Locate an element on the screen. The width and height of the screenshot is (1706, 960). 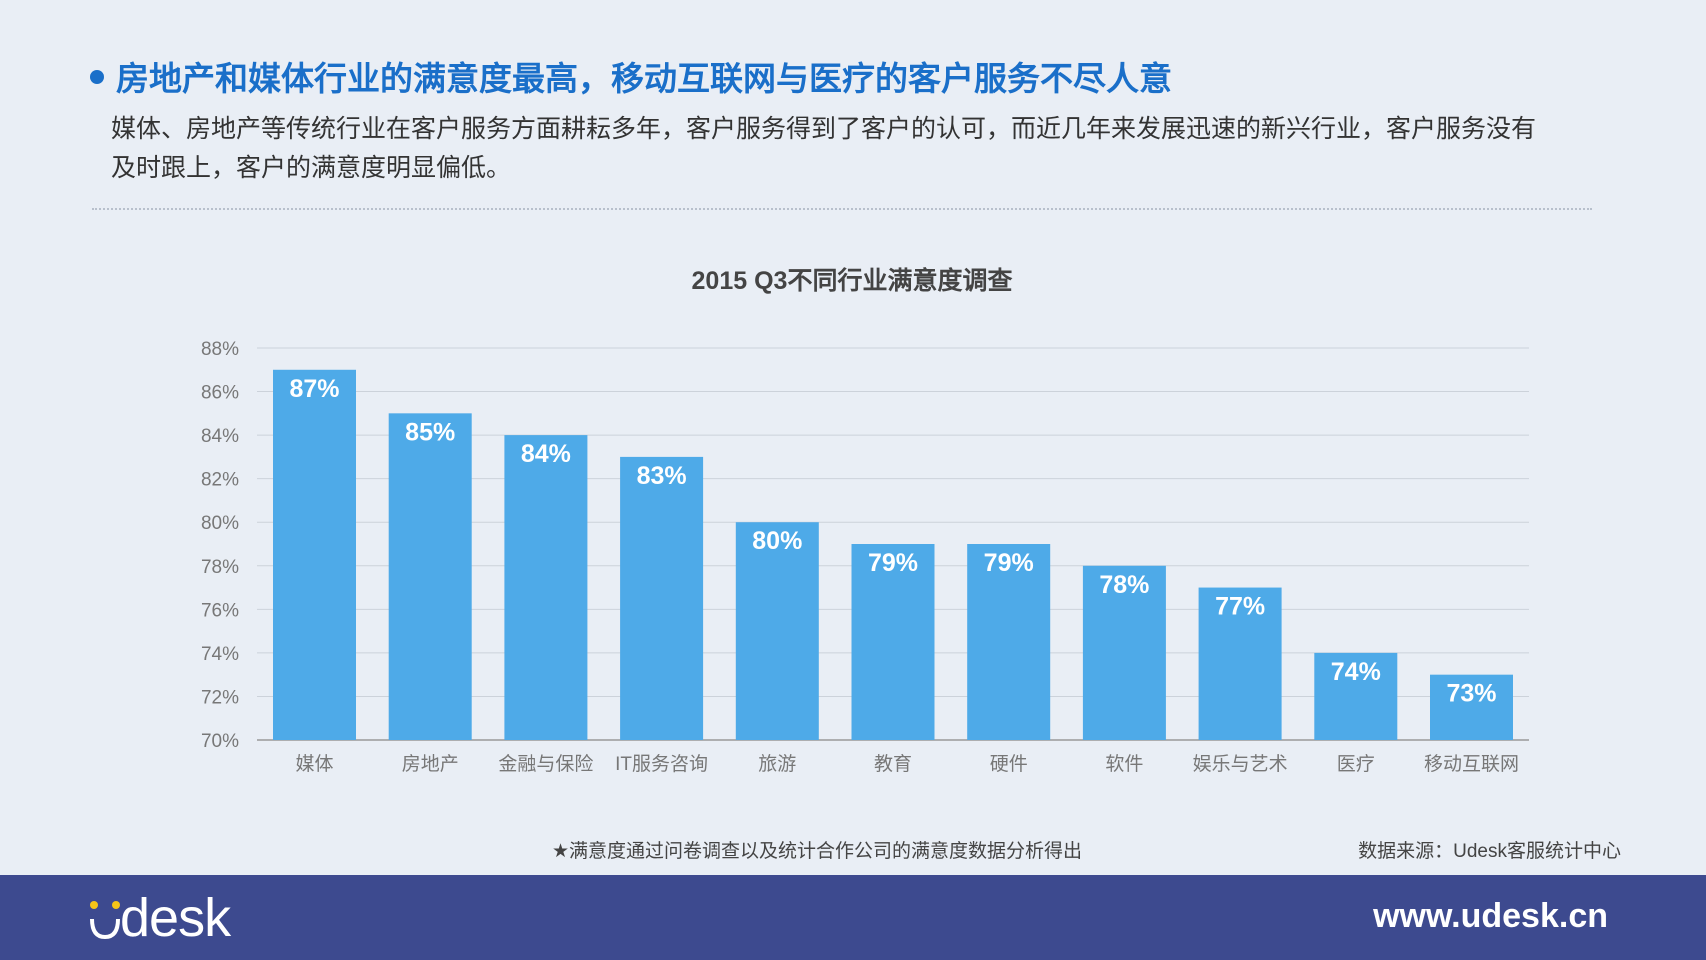
footer-bar: desk www.udesk.cn is located at coordinates (853, 917).